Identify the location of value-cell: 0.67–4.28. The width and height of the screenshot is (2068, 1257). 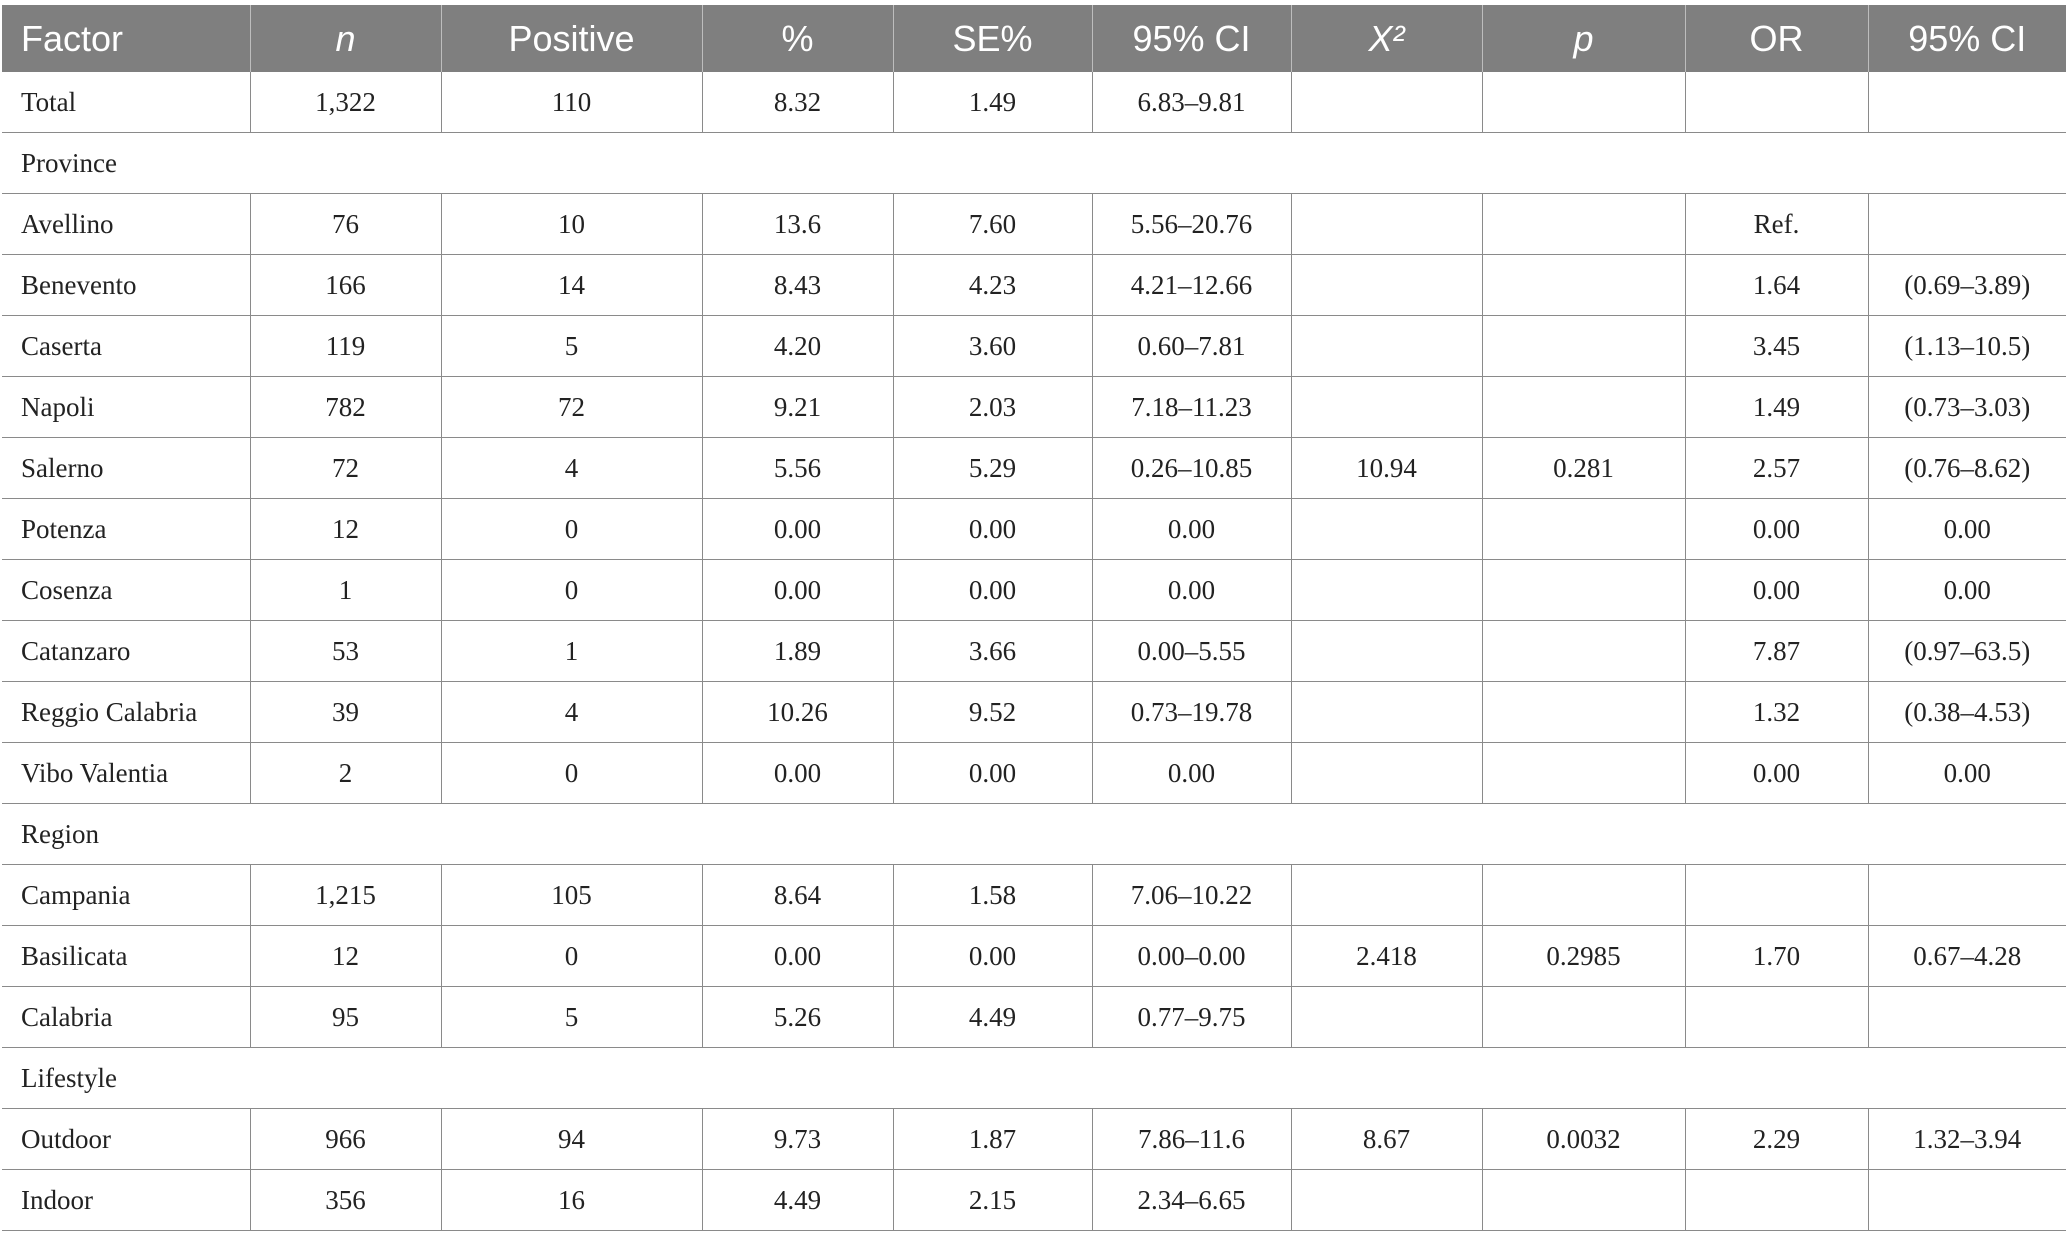
(1966, 956).